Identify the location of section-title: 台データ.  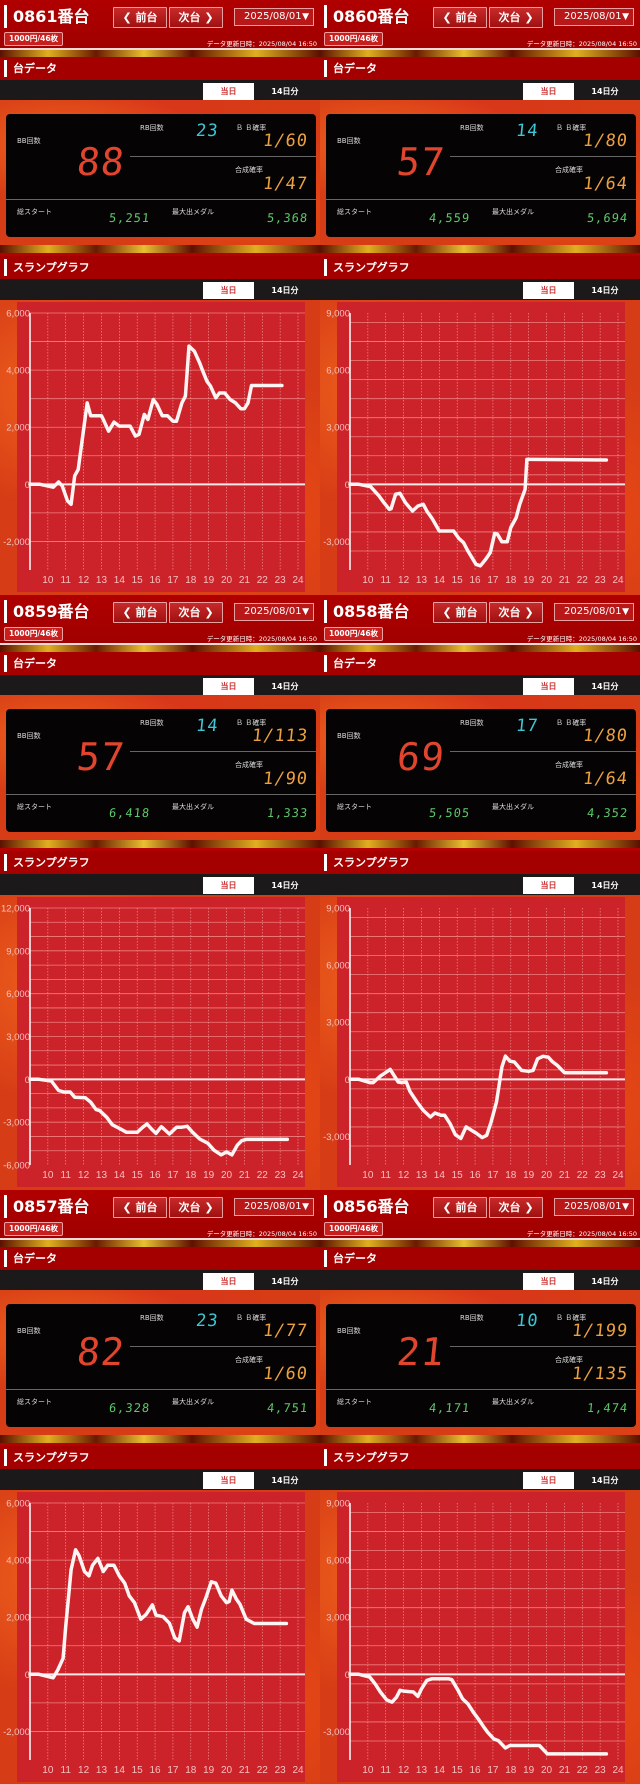
(350, 663).